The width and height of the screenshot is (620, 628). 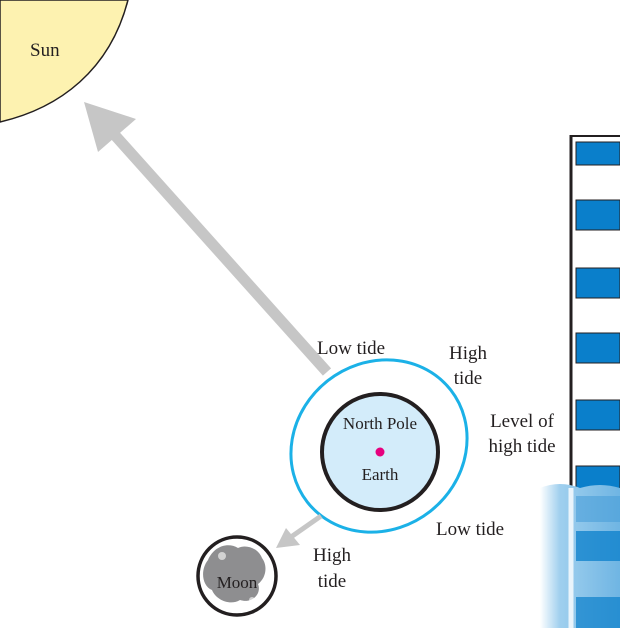 I want to click on north-pole-label: North Pole, so click(x=380, y=423).